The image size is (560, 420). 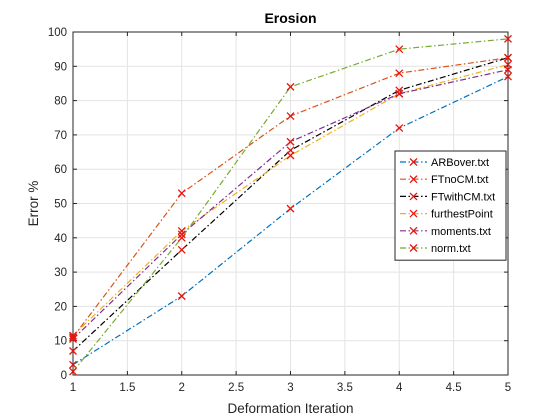 What do you see at coordinates (182, 388) in the screenshot?
I see `x-tick-label: 2` at bounding box center [182, 388].